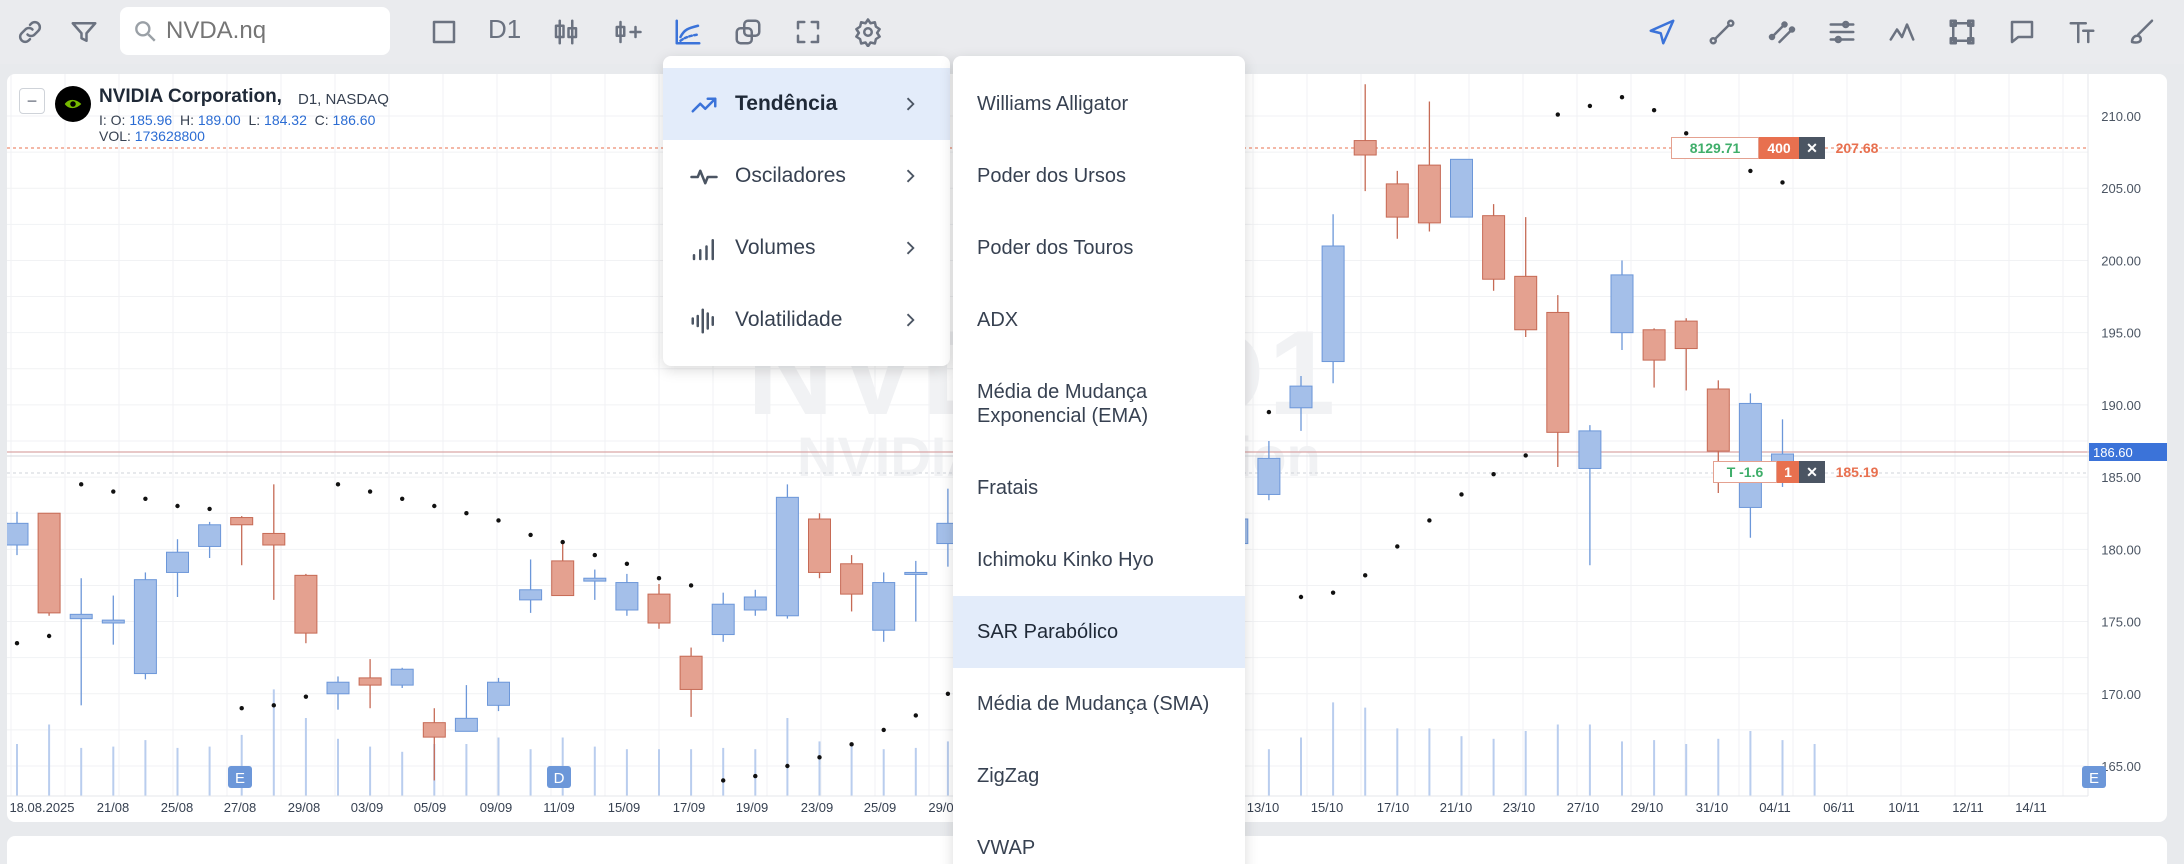  Describe the element at coordinates (2121, 405) in the screenshot. I see `price-tick-label: 190.00` at that location.